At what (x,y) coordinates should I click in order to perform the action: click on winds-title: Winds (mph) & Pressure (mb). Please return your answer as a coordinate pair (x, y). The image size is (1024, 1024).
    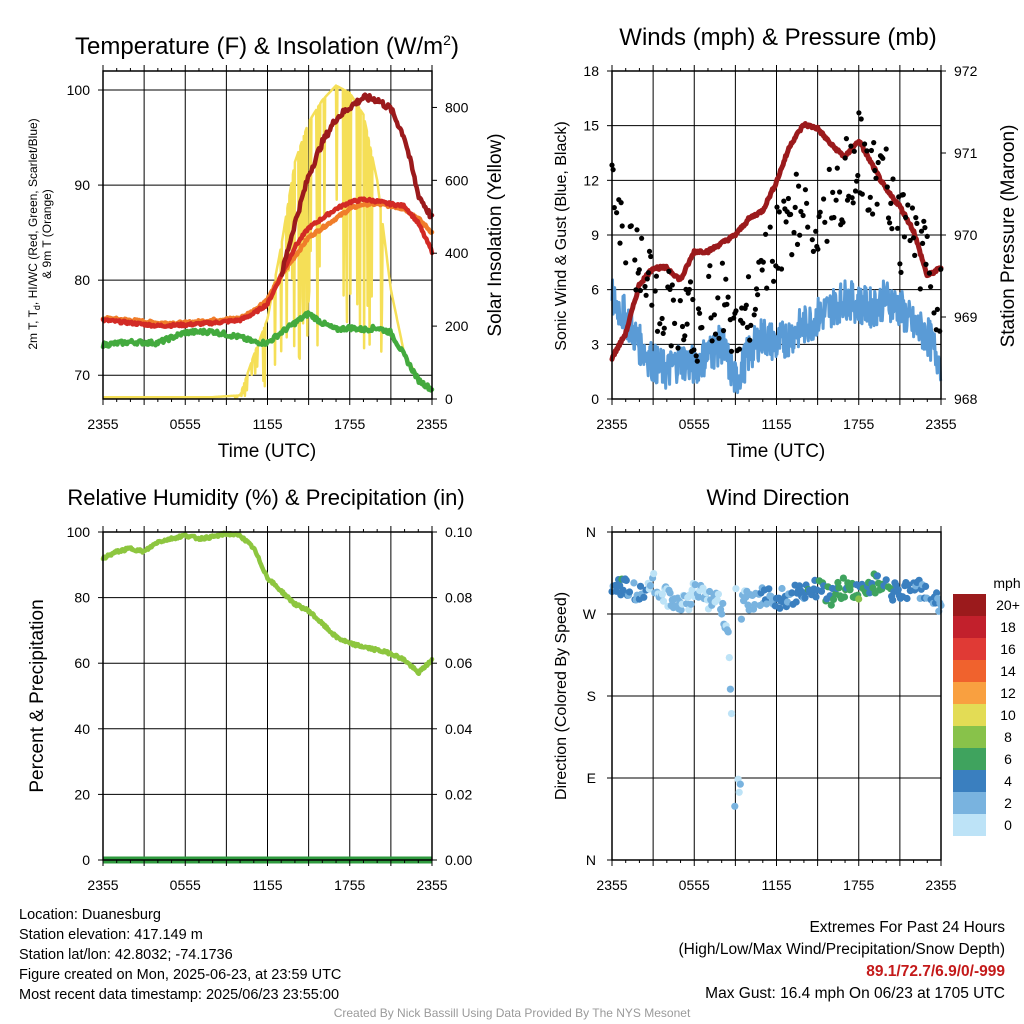
    Looking at the image, I should click on (777, 37).